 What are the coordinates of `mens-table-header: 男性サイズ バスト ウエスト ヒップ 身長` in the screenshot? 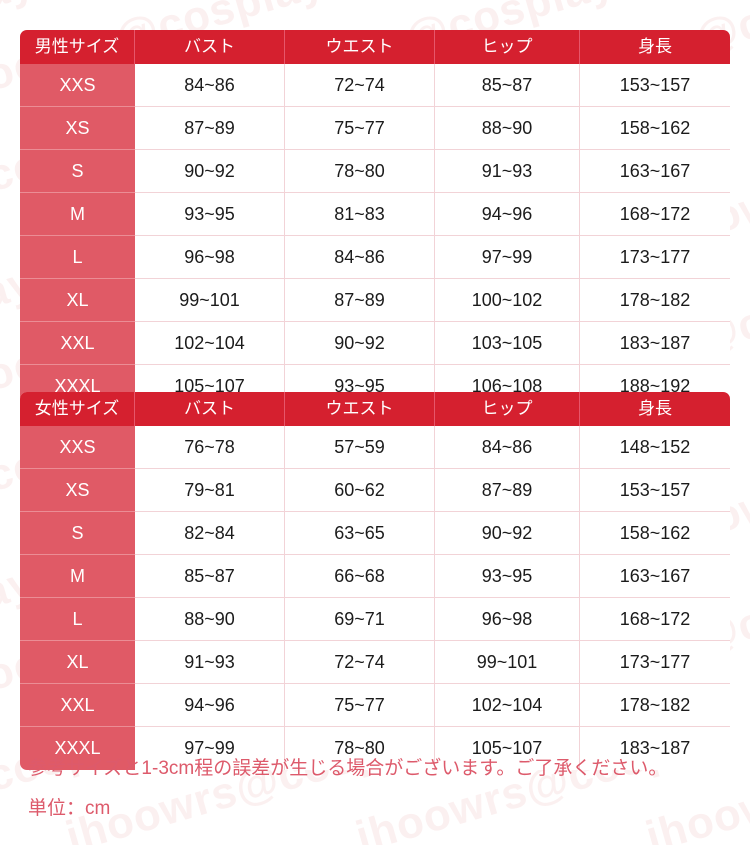 It's located at (375, 47).